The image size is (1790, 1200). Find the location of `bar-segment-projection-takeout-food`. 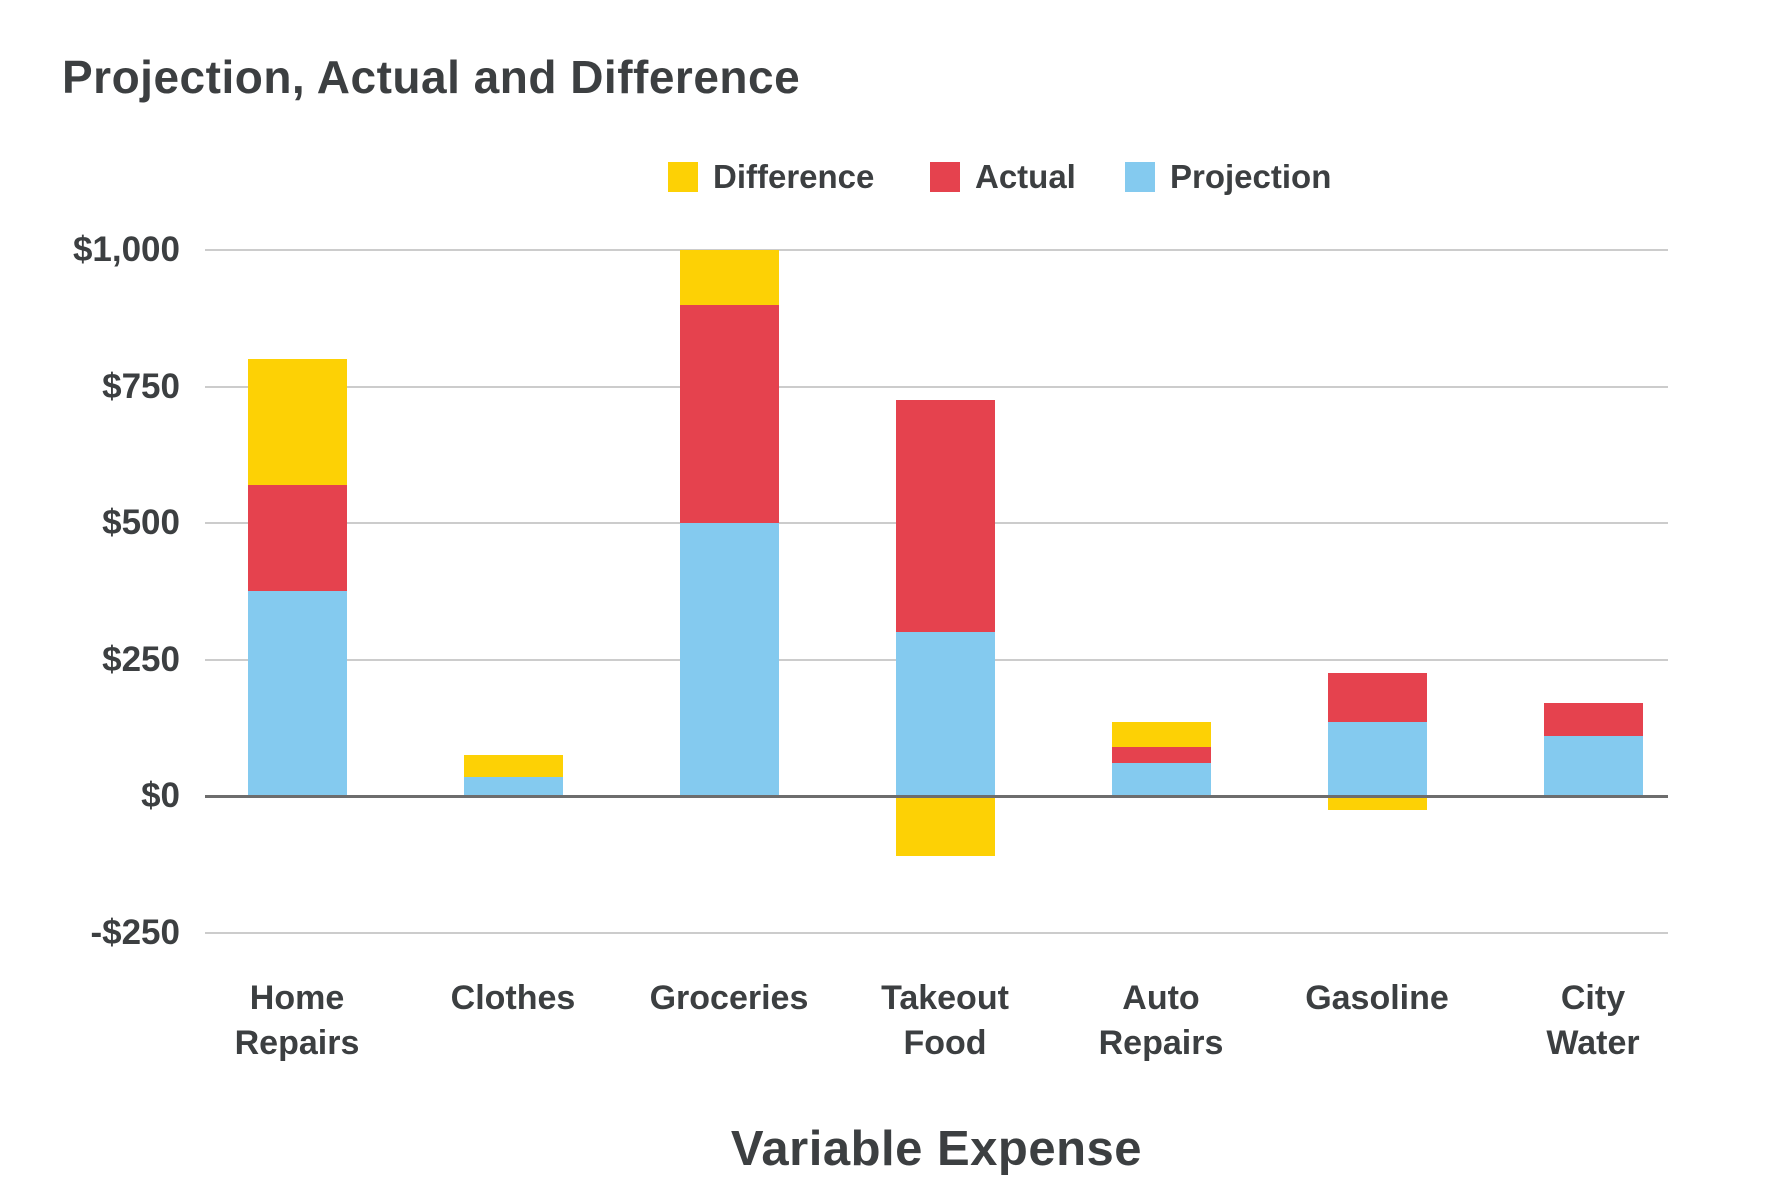

bar-segment-projection-takeout-food is located at coordinates (945, 714).